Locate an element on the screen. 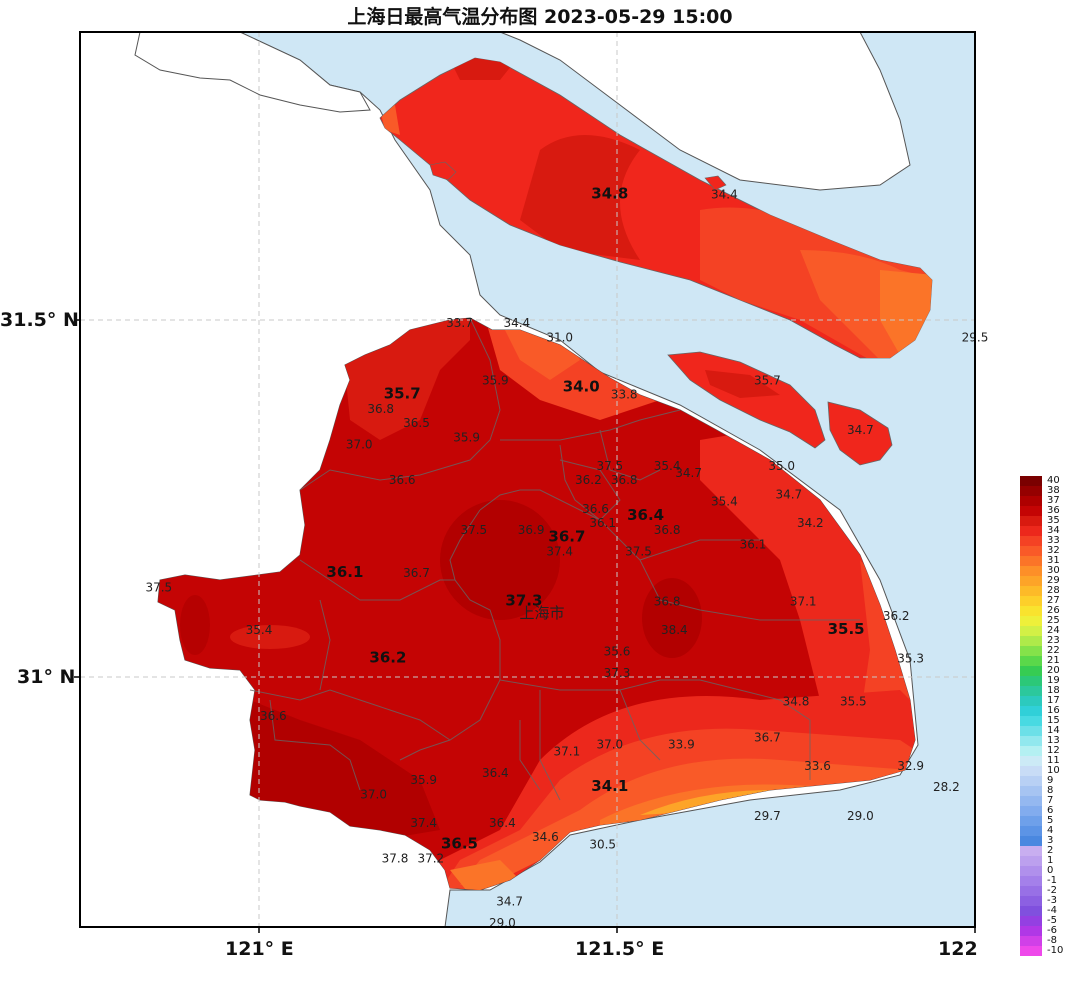 Image resolution: width=1080 pixels, height=984 pixels. legend-label: -10 is located at coordinates (1055, 950).